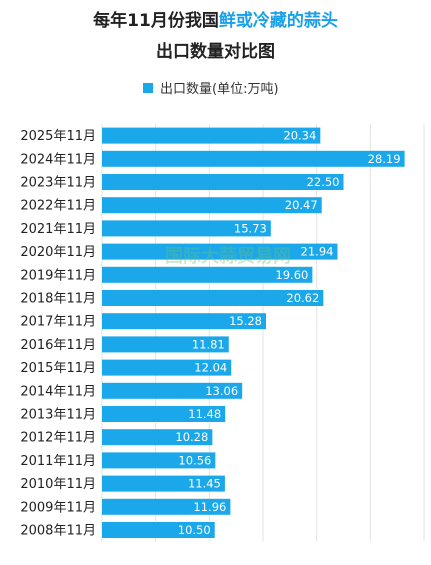 This screenshot has height=565, width=431. What do you see at coordinates (219, 89) in the screenshot?
I see `legend-label: 出口数量(单位:万吨)` at bounding box center [219, 89].